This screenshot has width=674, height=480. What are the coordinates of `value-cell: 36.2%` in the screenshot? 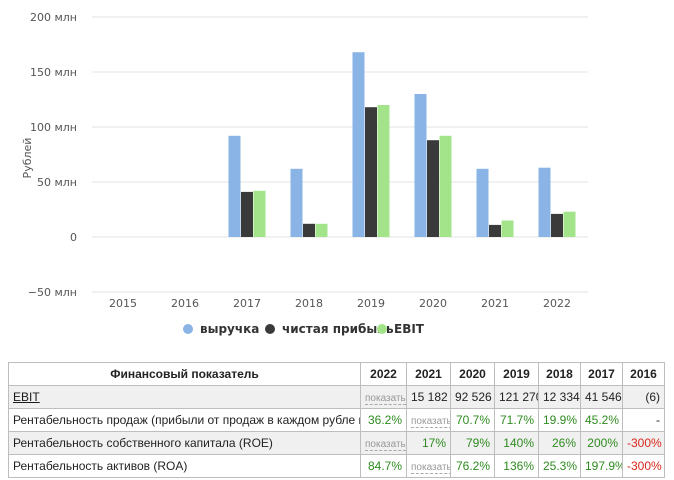 It's located at (383, 420).